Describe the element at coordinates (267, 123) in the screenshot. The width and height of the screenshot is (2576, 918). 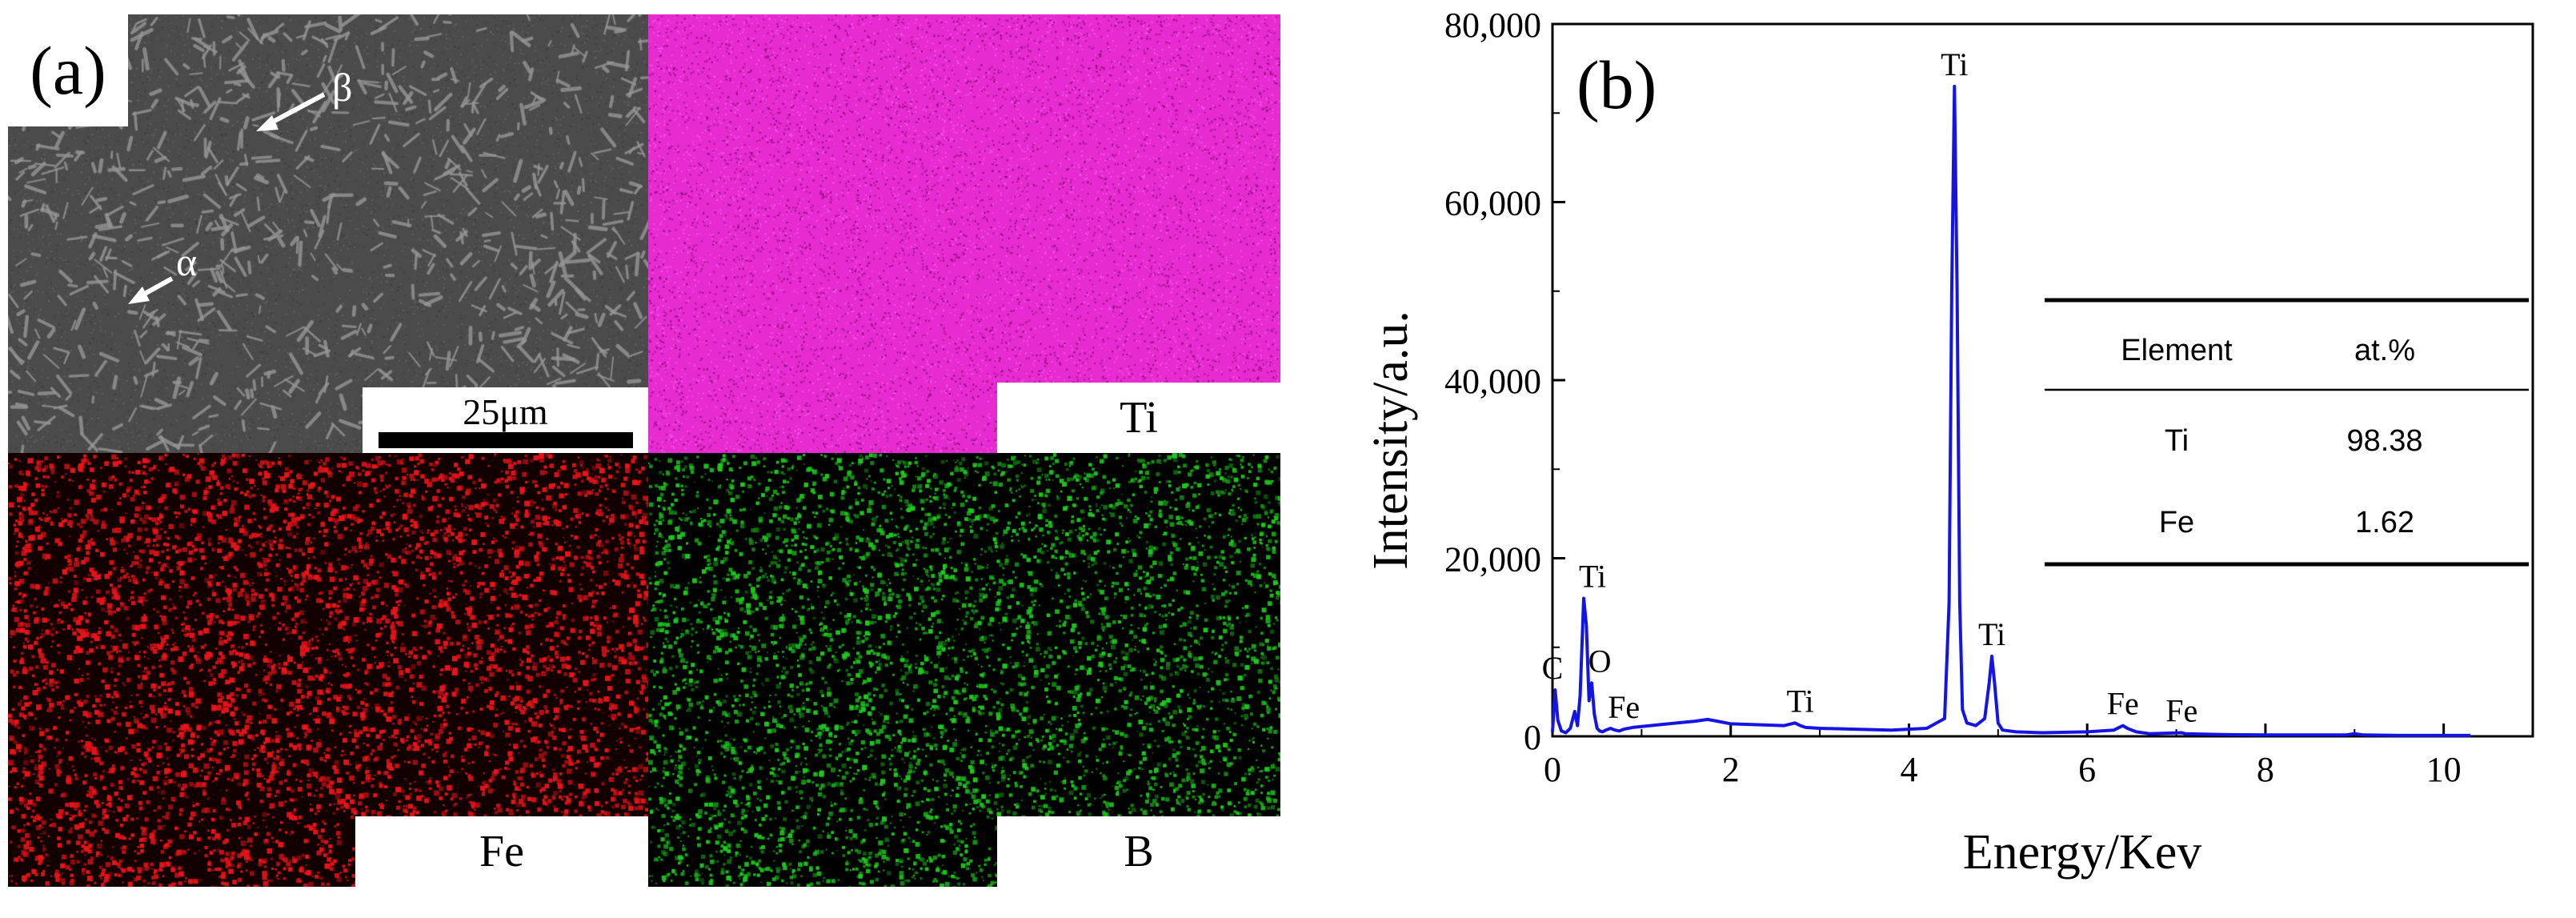
I see `beta-arrowhead` at that location.